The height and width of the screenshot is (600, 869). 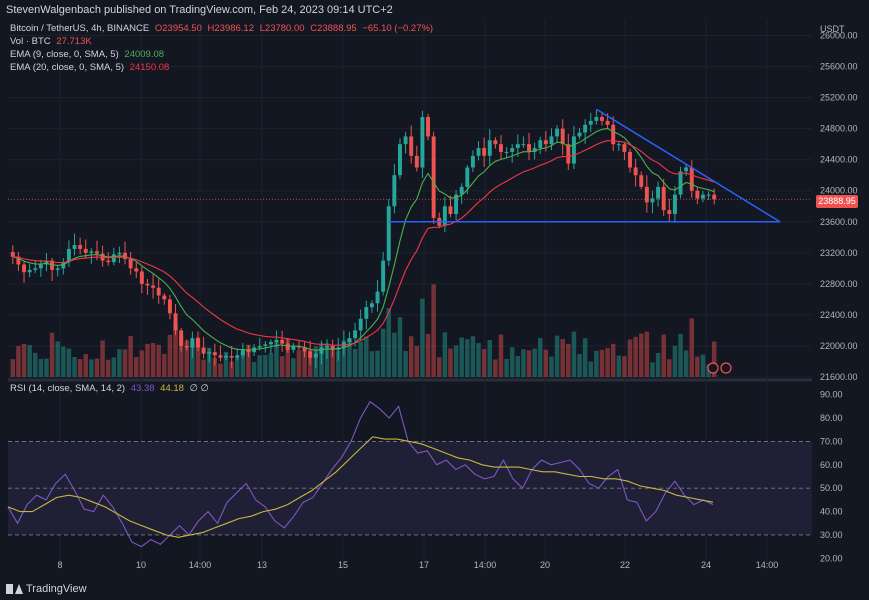 I want to click on ema20-legend: EMA (20, close, 0, SMA, 5) 24150.08, so click(x=91, y=67).